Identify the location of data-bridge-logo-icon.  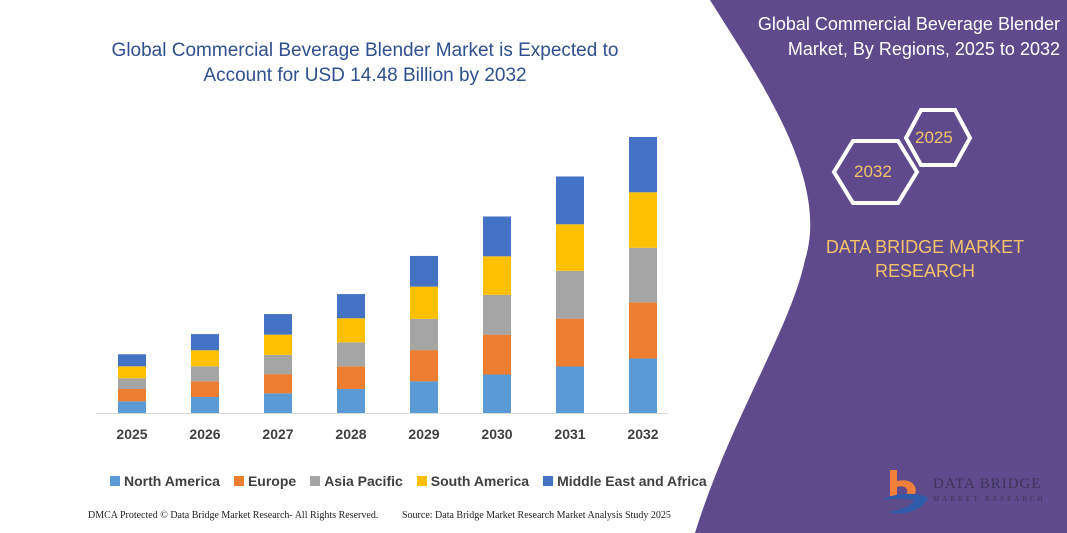
(905, 492).